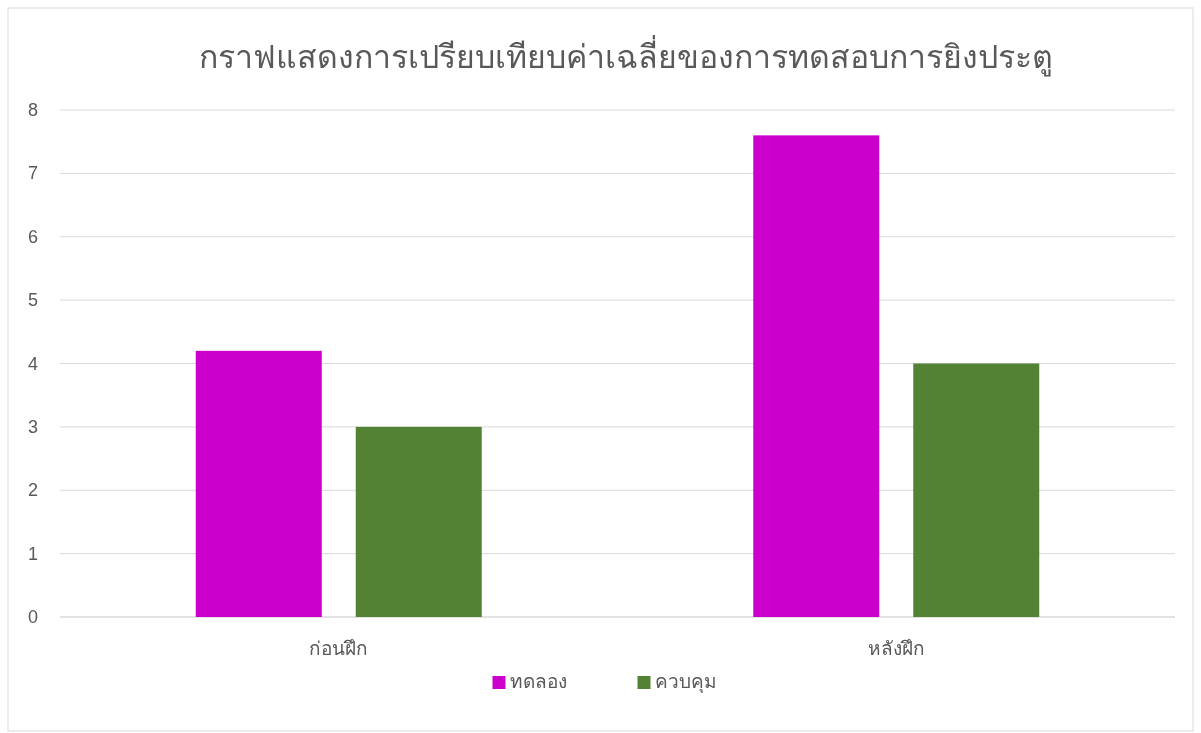 The image size is (1201, 733). Describe the element at coordinates (32, 426) in the screenshot. I see `y-tick-label: 3` at that location.